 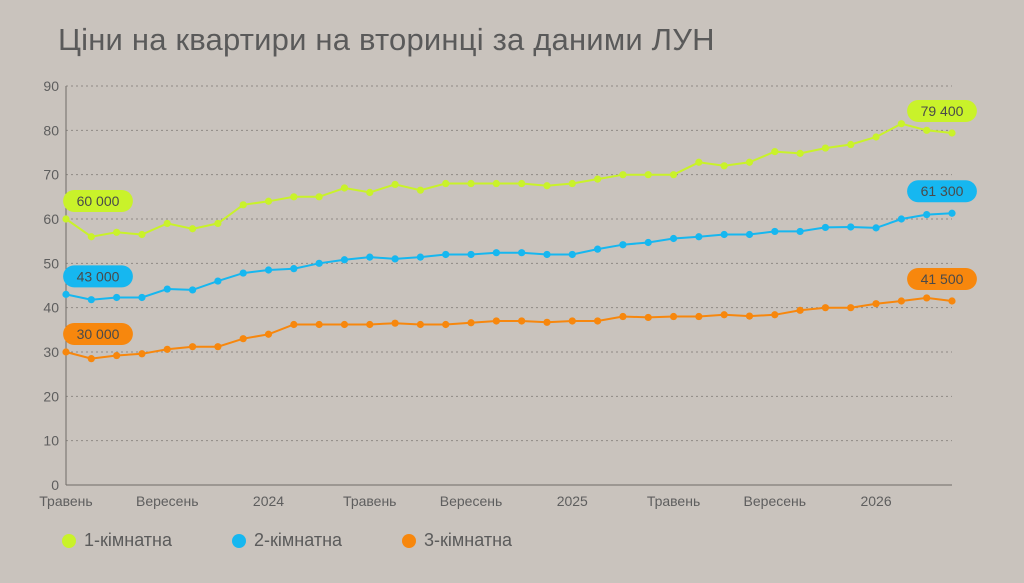 I want to click on legend-item: 3-кімнатна, so click(x=457, y=540).